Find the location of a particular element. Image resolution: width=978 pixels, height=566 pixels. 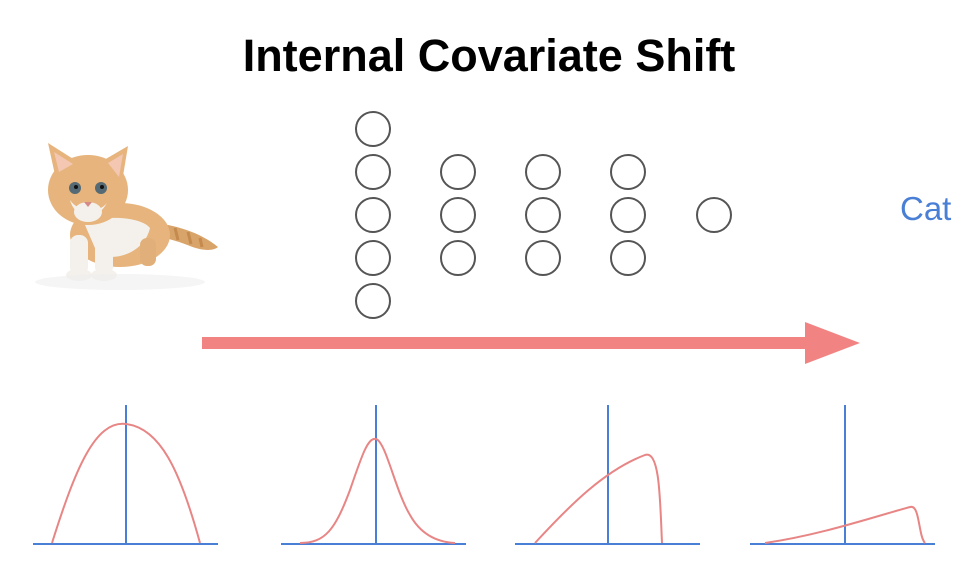

neural-network is located at coordinates (543, 215).